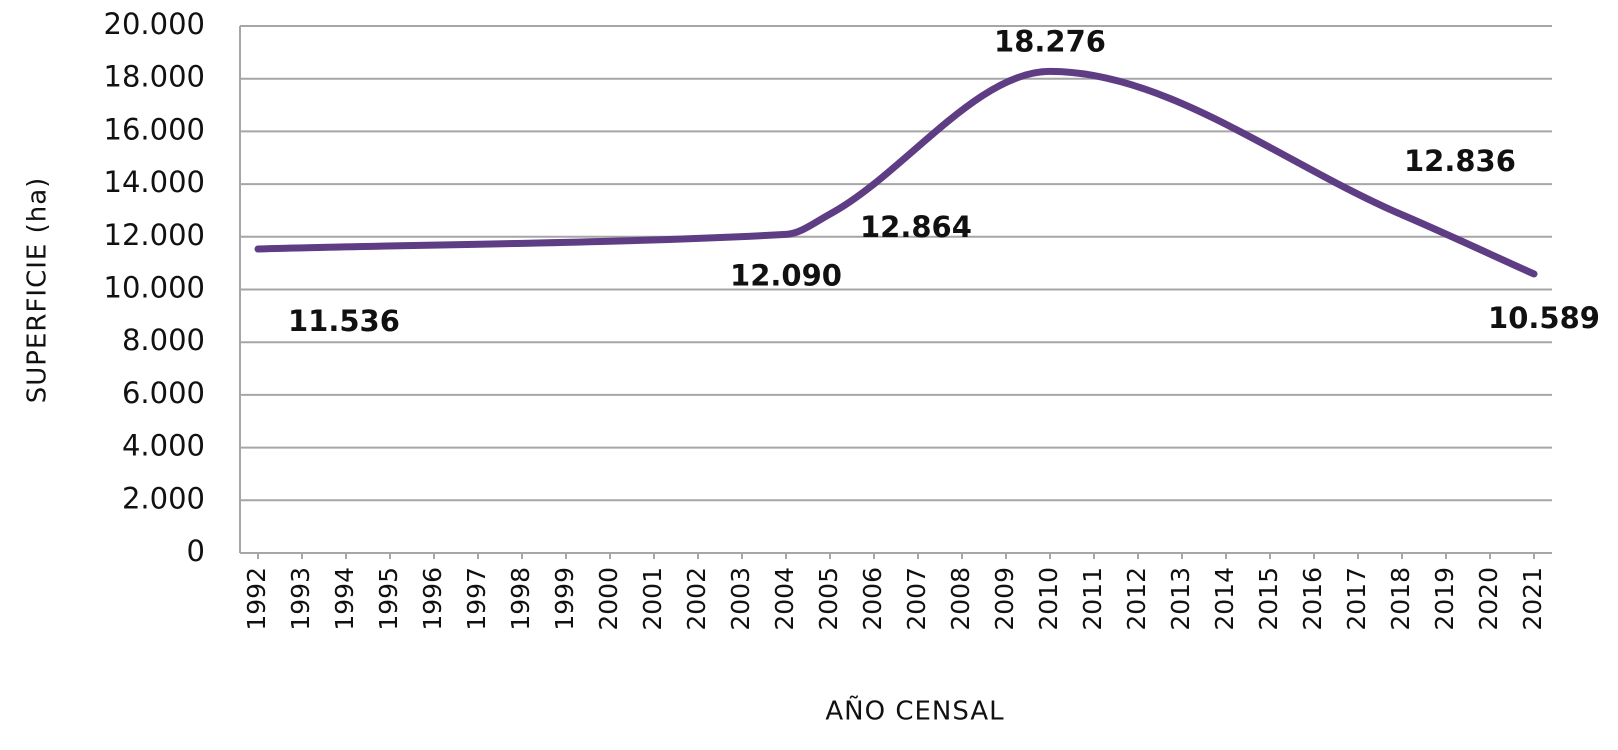 The height and width of the screenshot is (750, 1618). Describe the element at coordinates (196, 551) in the screenshot. I see `y-tick-label: 0` at that location.